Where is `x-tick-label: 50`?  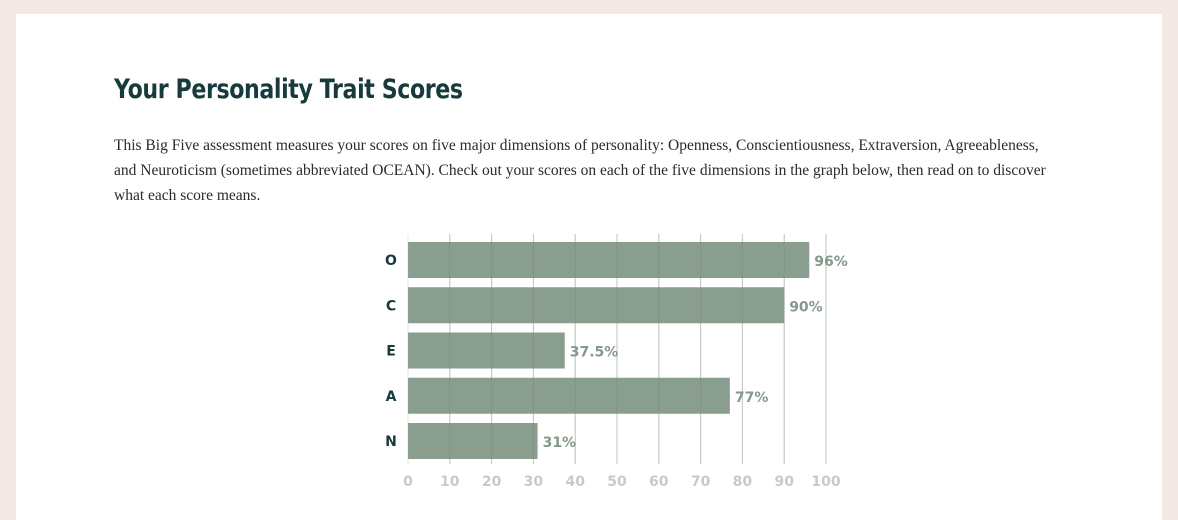 x-tick-label: 50 is located at coordinates (617, 482).